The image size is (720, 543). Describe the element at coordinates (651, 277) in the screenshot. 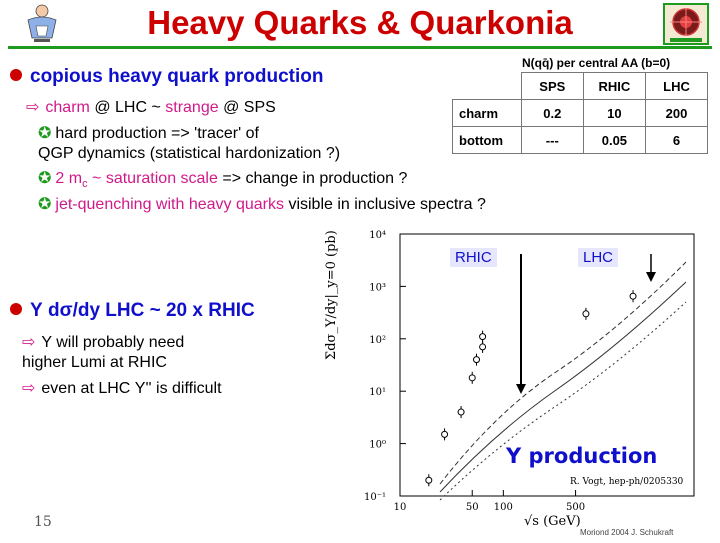

I see `lhc-marker-arrow-icon` at that location.